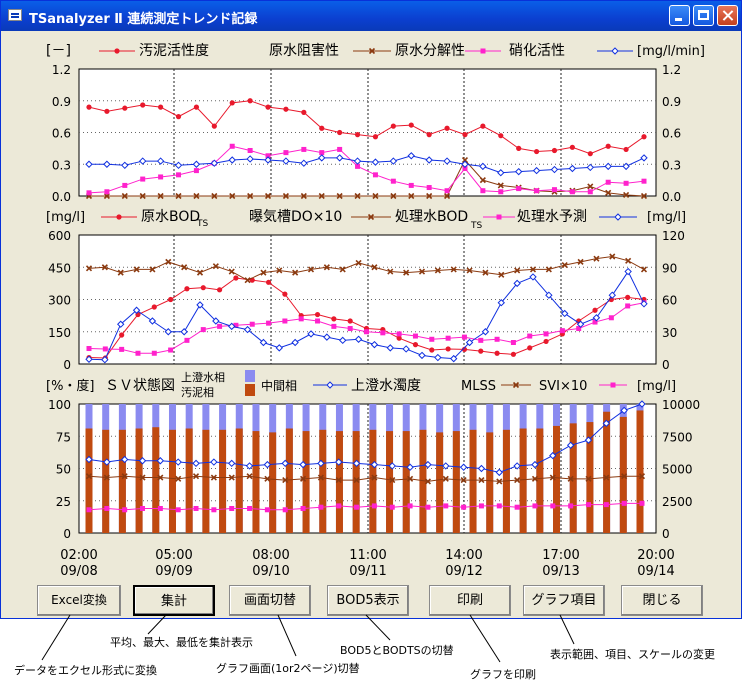 This screenshot has height=690, width=748. Describe the element at coordinates (727, 15) in the screenshot. I see `close-window-button` at that location.